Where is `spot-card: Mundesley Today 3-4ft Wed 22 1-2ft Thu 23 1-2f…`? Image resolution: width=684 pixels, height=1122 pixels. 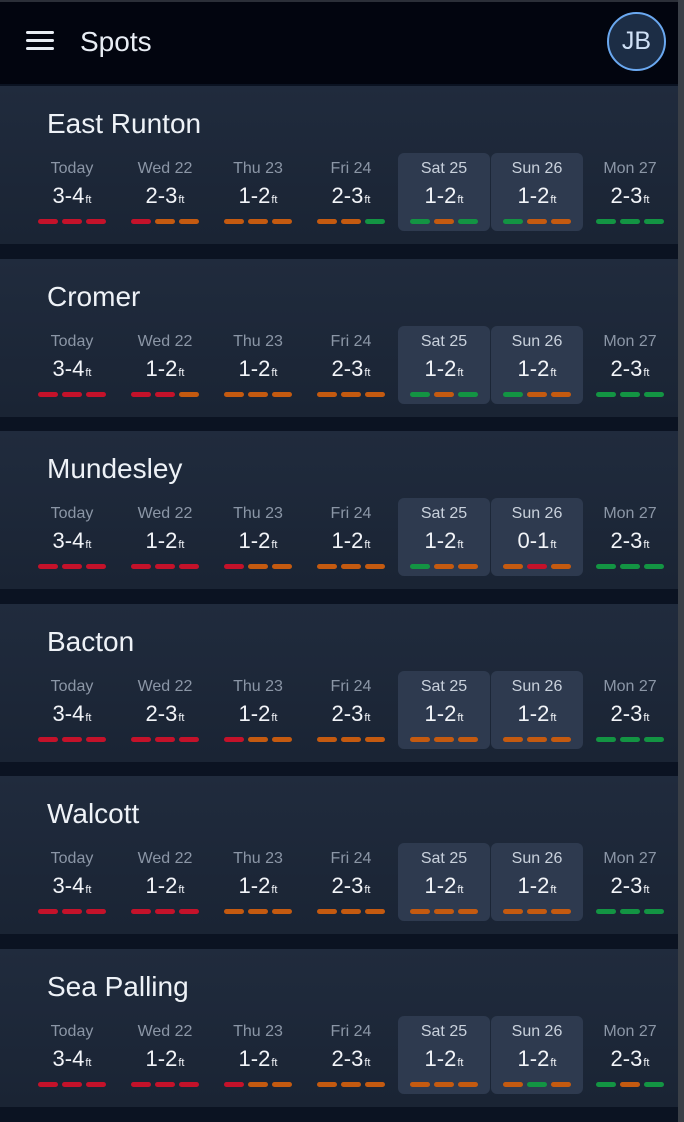 spot-card: Mundesley Today 3-4ft Wed 22 1-2ft Thu 23 1-2f… is located at coordinates (339, 510).